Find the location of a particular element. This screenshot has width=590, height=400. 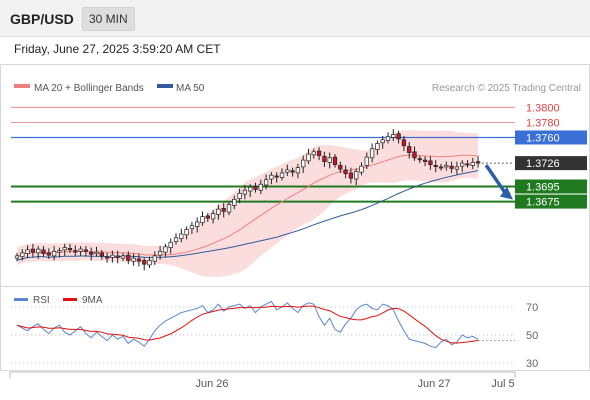

level-label-1.3695: 1.3695 is located at coordinates (543, 188).